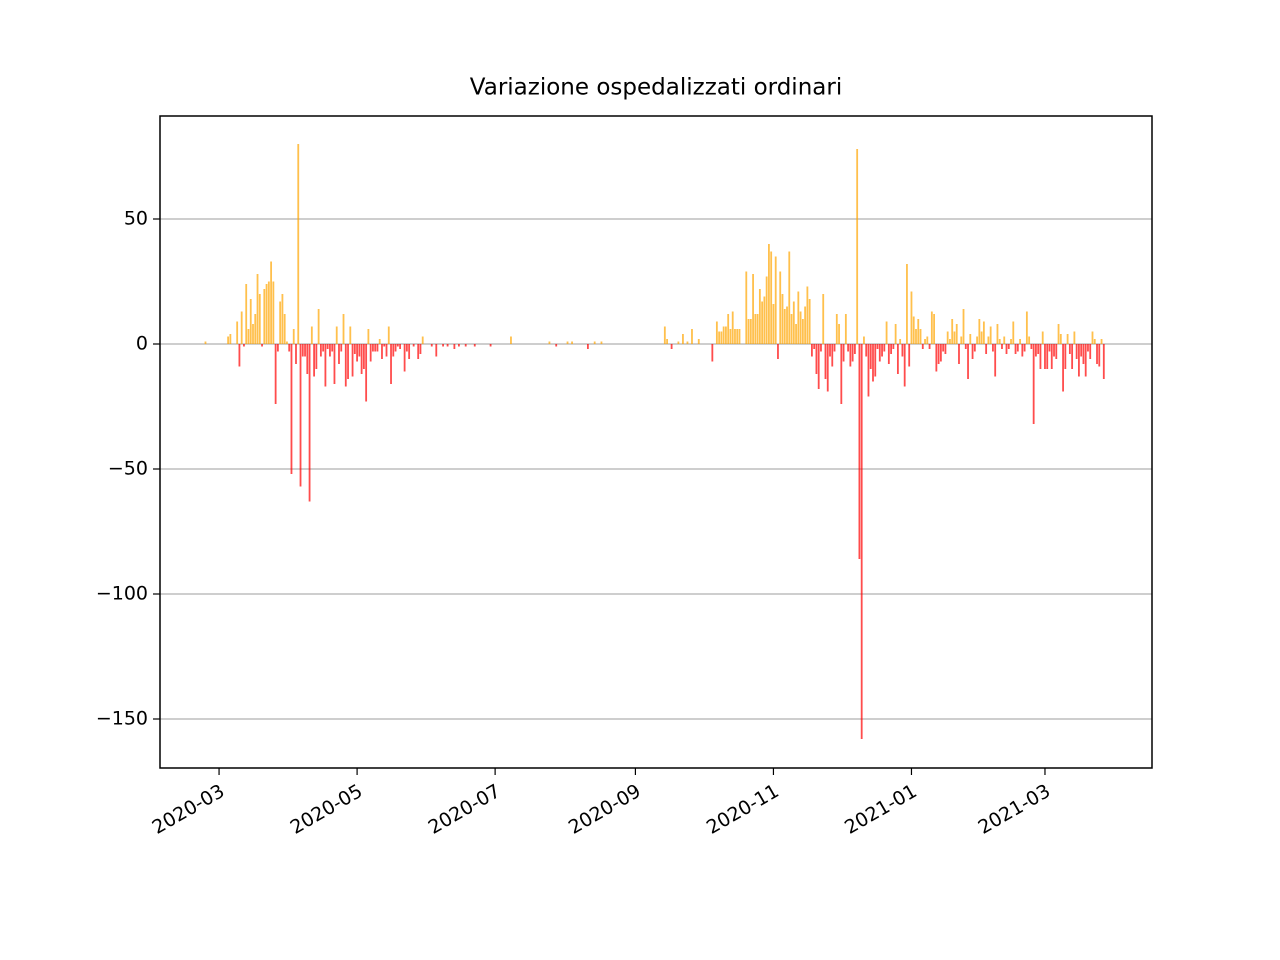  I want to click on x-tick-label: 2021-03, so click(1014, 809).